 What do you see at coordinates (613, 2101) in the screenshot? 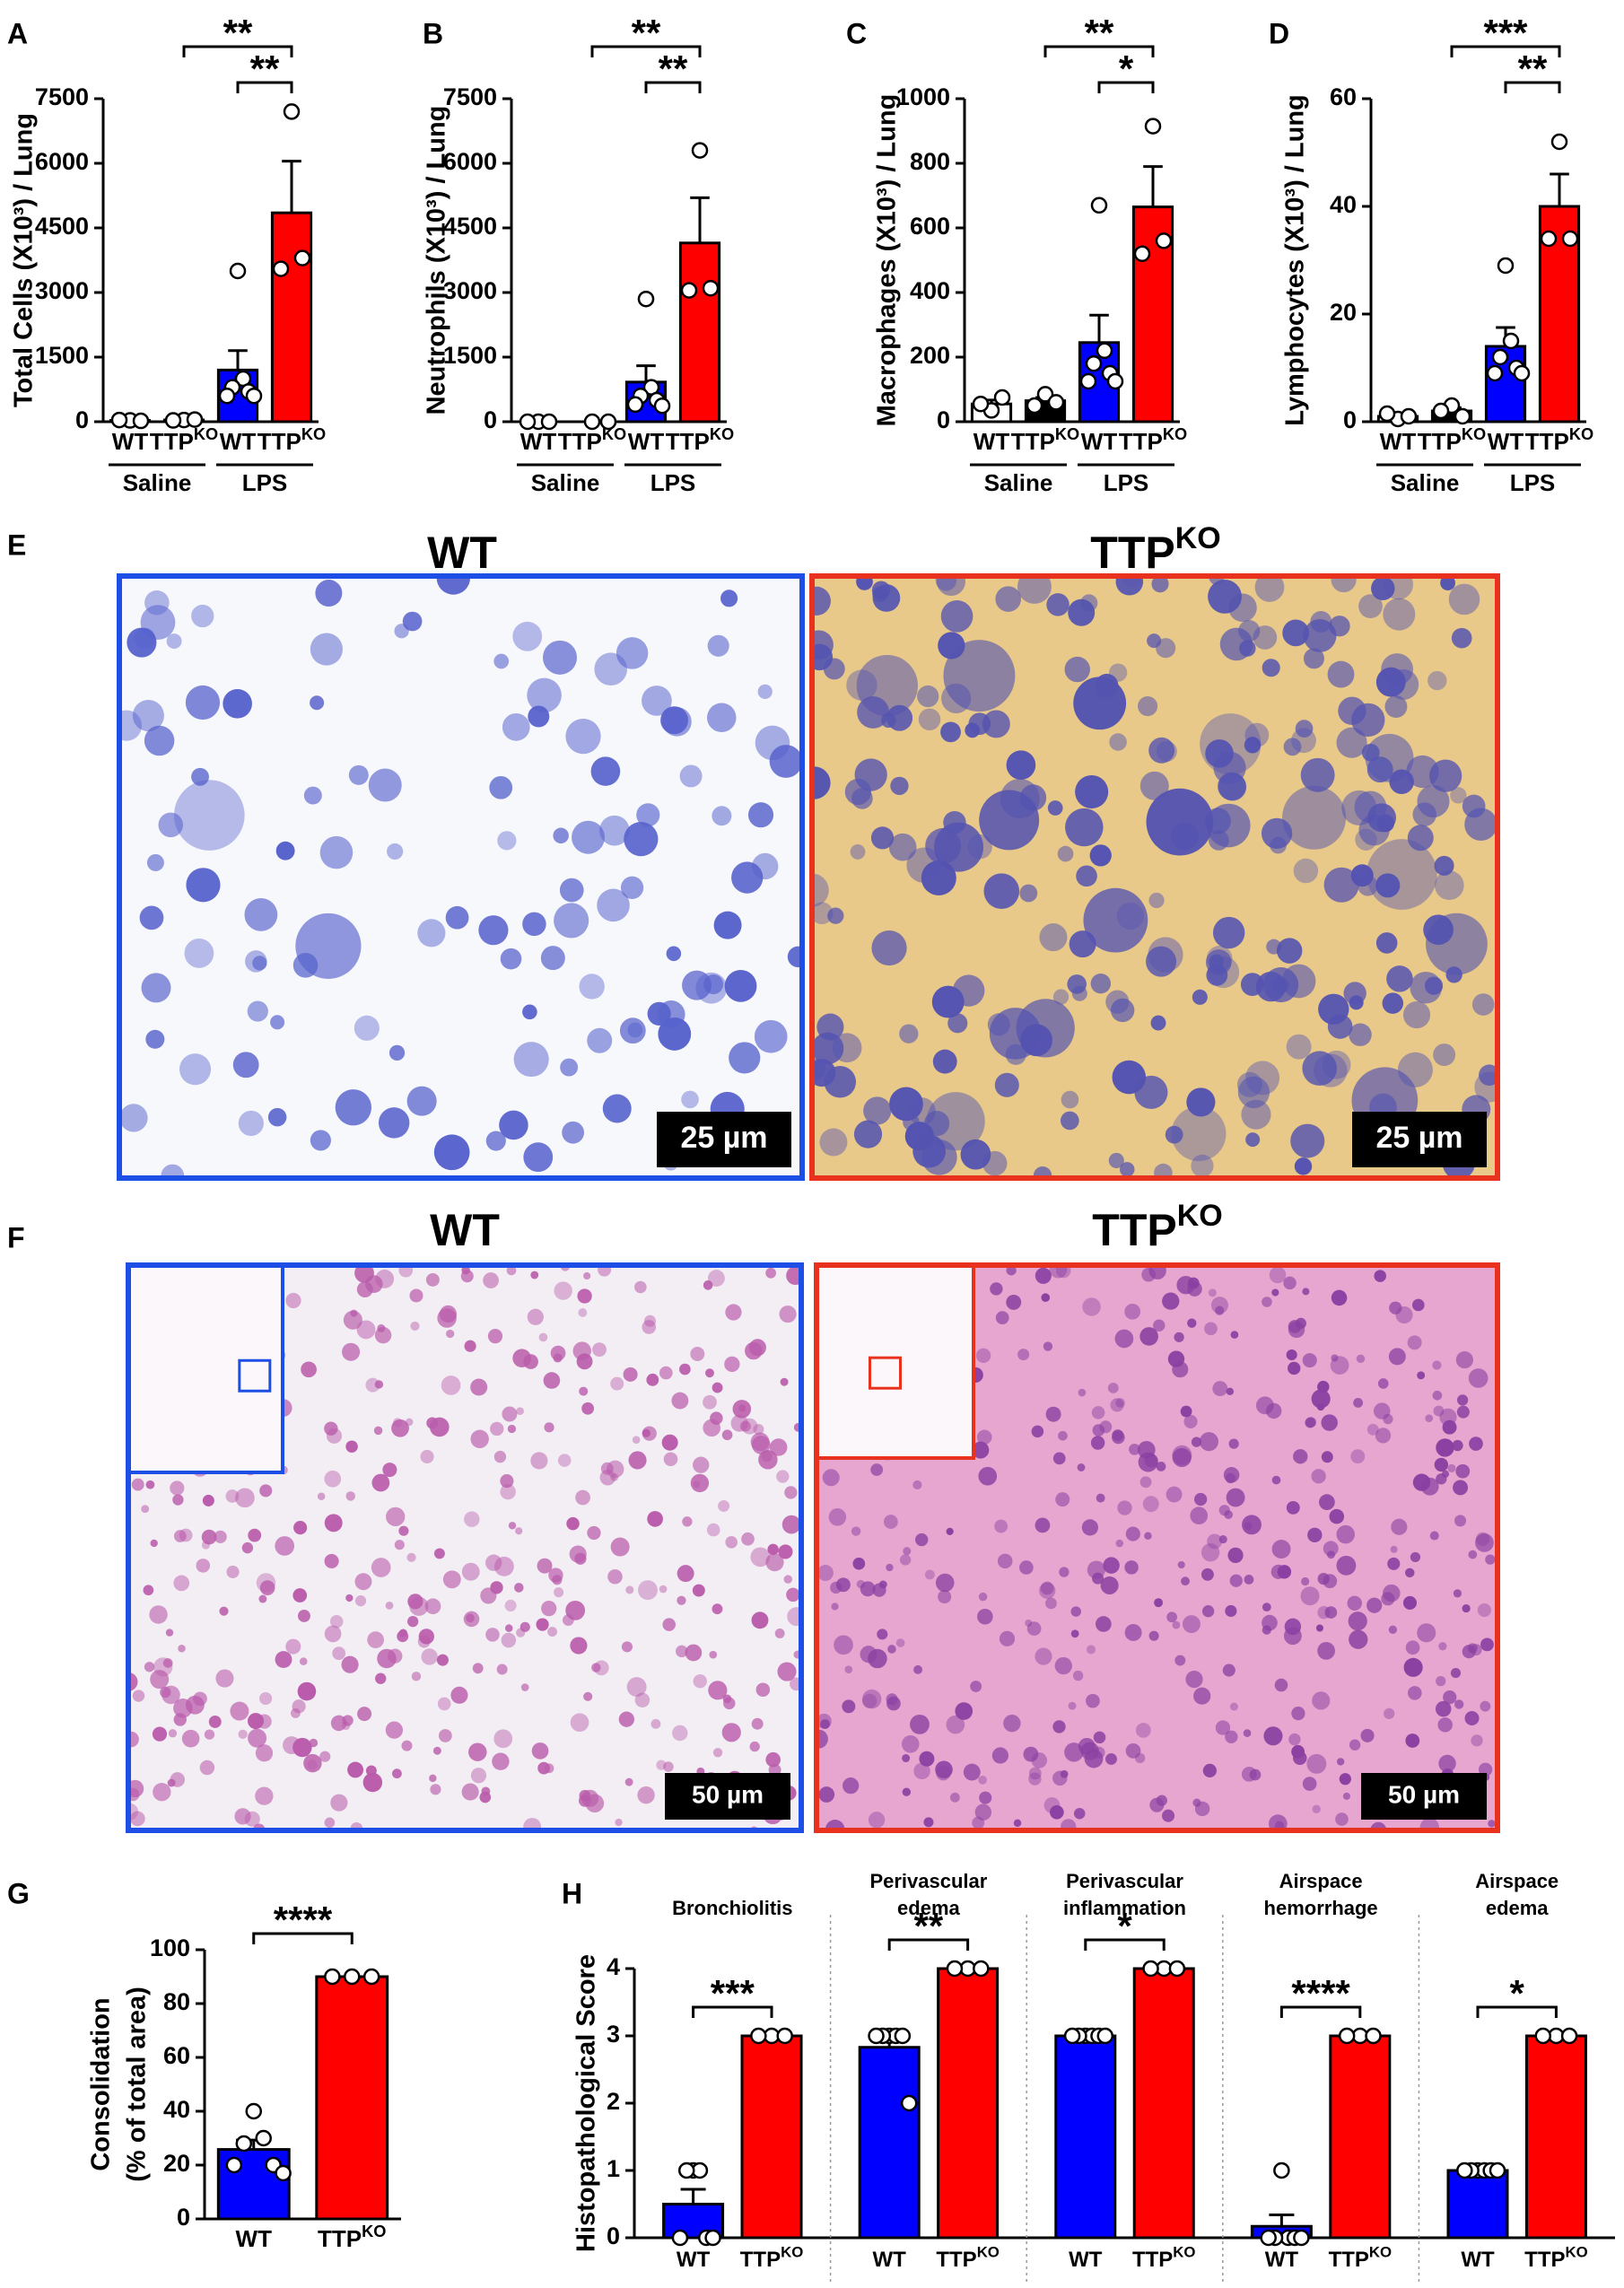
I see `y-tick-label: 2` at bounding box center [613, 2101].